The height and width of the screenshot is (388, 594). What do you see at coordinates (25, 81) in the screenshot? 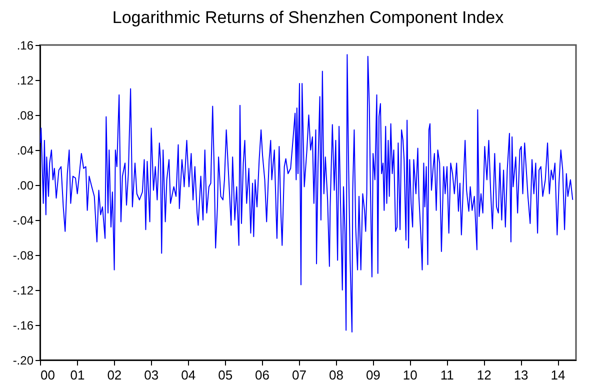
I see `y-tick-label: .12` at bounding box center [25, 81].